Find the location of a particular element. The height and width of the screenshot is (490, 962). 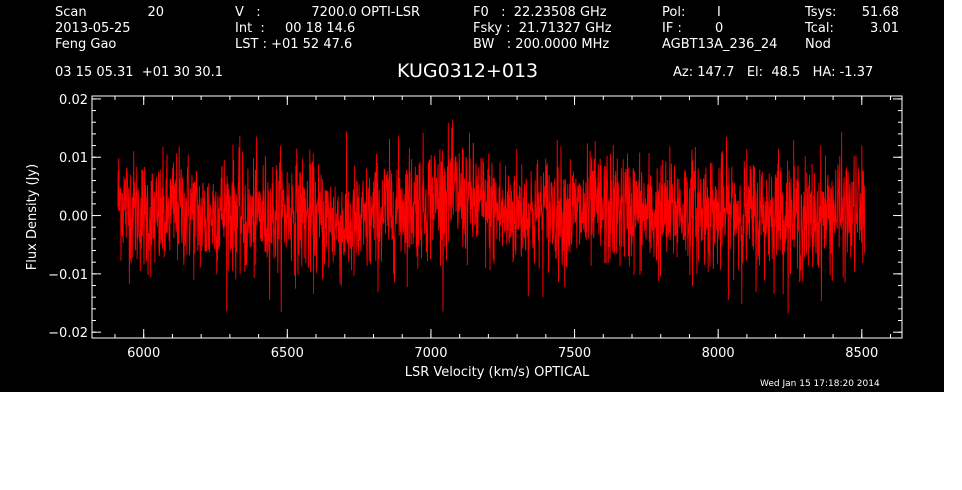

sky-frequency: Fsky : 21.71327 GHz is located at coordinates (542, 28).